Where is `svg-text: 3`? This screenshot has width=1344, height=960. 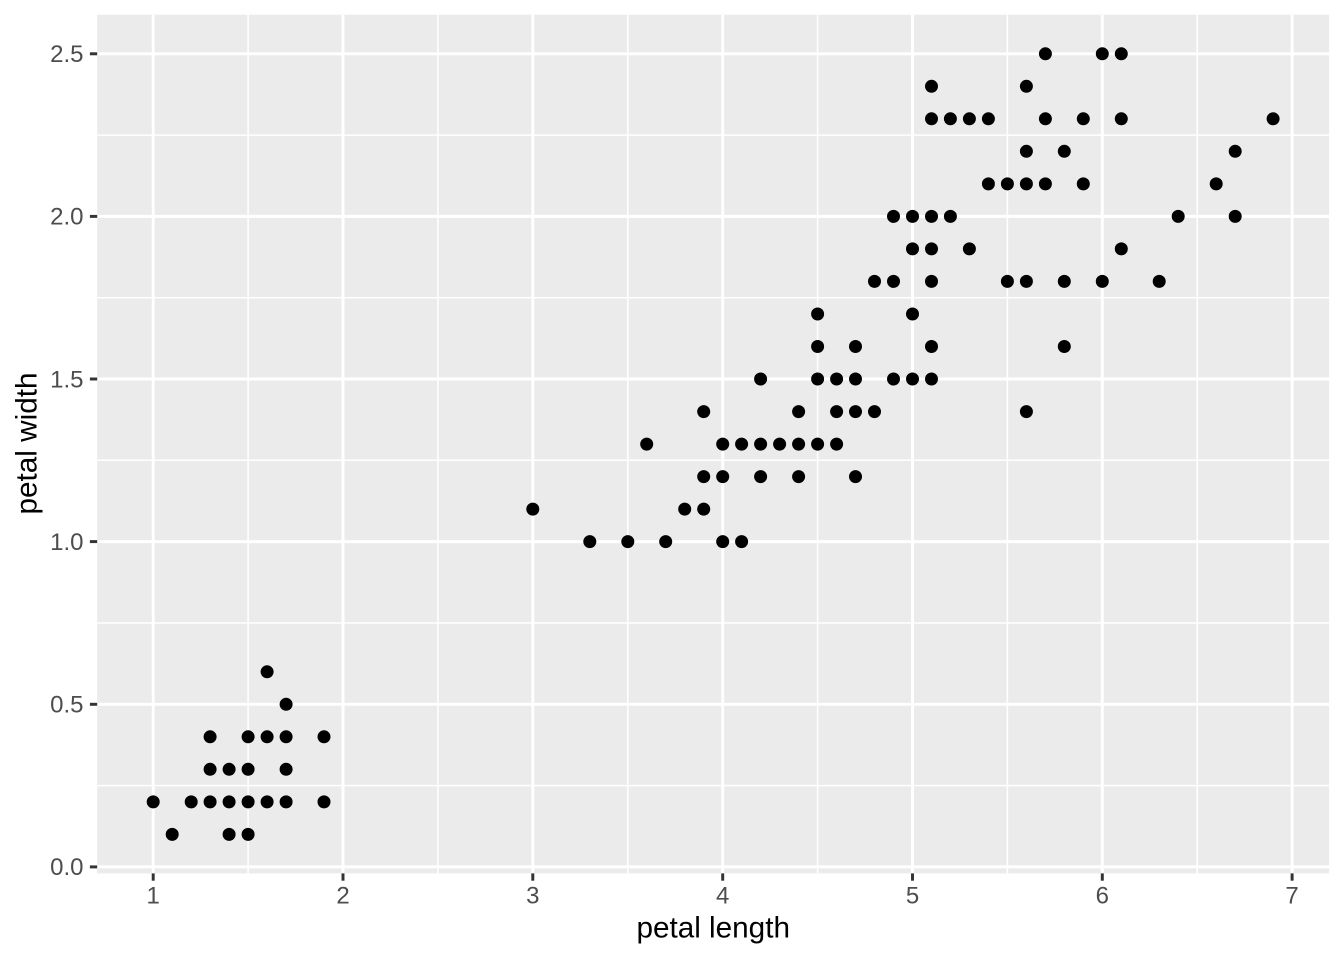 svg-text: 3 is located at coordinates (532, 896).